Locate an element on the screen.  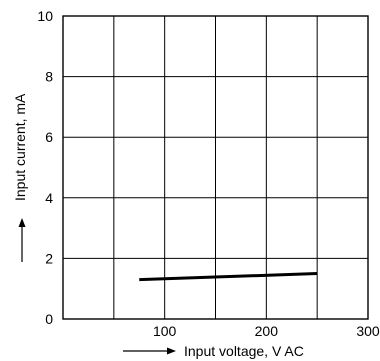
y-axis-label: Input current, mA is located at coordinates (20, 147).